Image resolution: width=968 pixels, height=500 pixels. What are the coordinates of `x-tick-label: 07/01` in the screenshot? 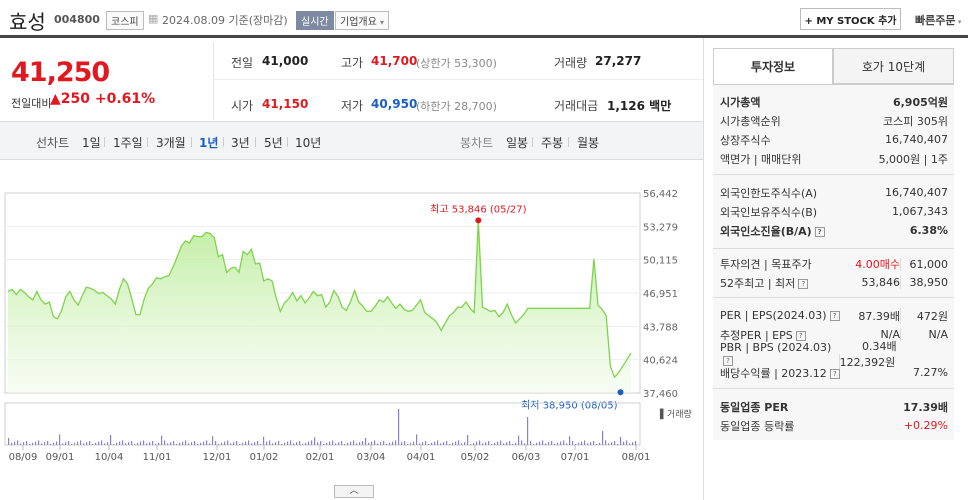 It's located at (575, 457).